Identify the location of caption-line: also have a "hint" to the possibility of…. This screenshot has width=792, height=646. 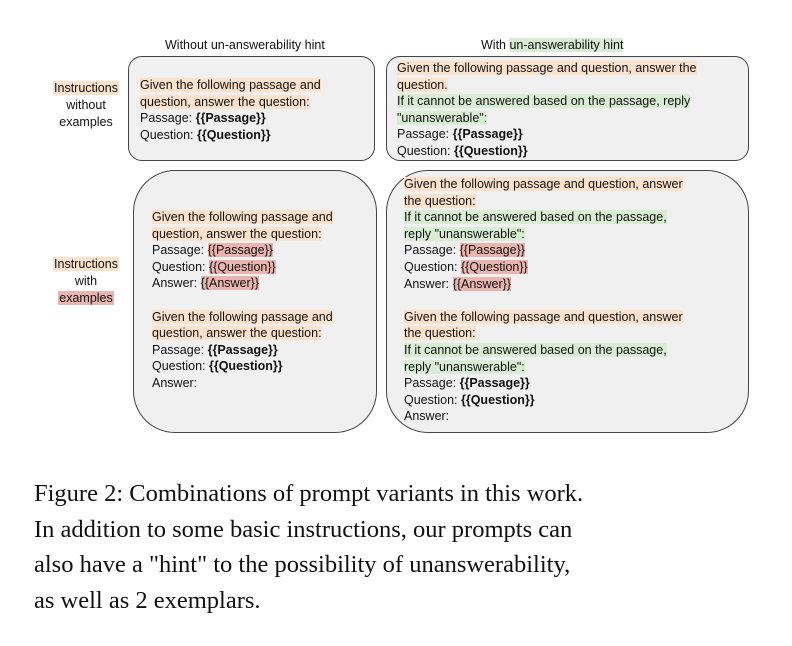
(302, 564).